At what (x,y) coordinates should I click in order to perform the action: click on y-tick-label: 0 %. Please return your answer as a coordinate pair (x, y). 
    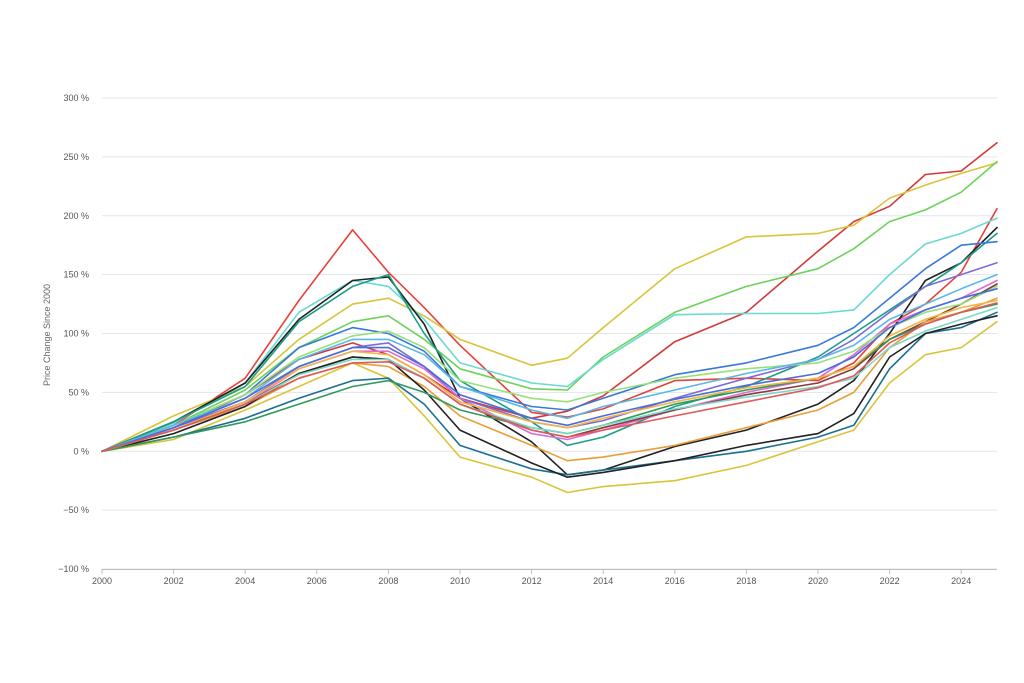
    Looking at the image, I should click on (81, 451).